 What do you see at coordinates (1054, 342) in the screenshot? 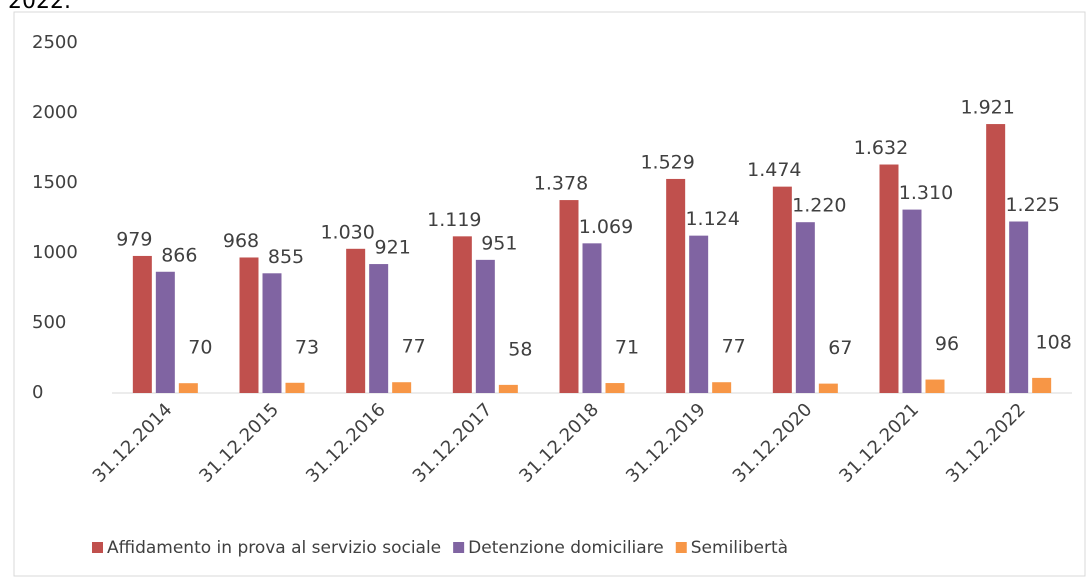
I see `data-label: 108` at bounding box center [1054, 342].